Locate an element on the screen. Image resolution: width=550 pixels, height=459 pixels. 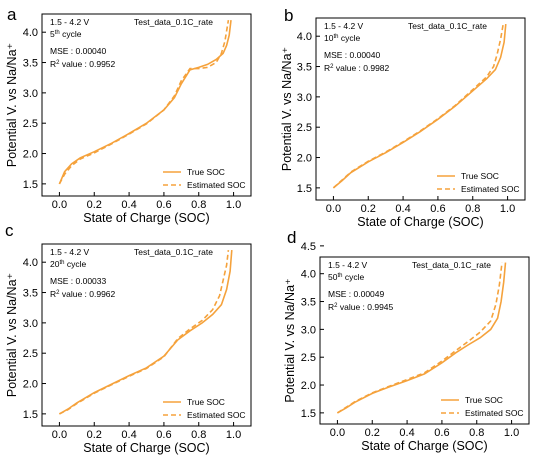
cycle-label: 10th cycle is located at coordinates (342, 38).